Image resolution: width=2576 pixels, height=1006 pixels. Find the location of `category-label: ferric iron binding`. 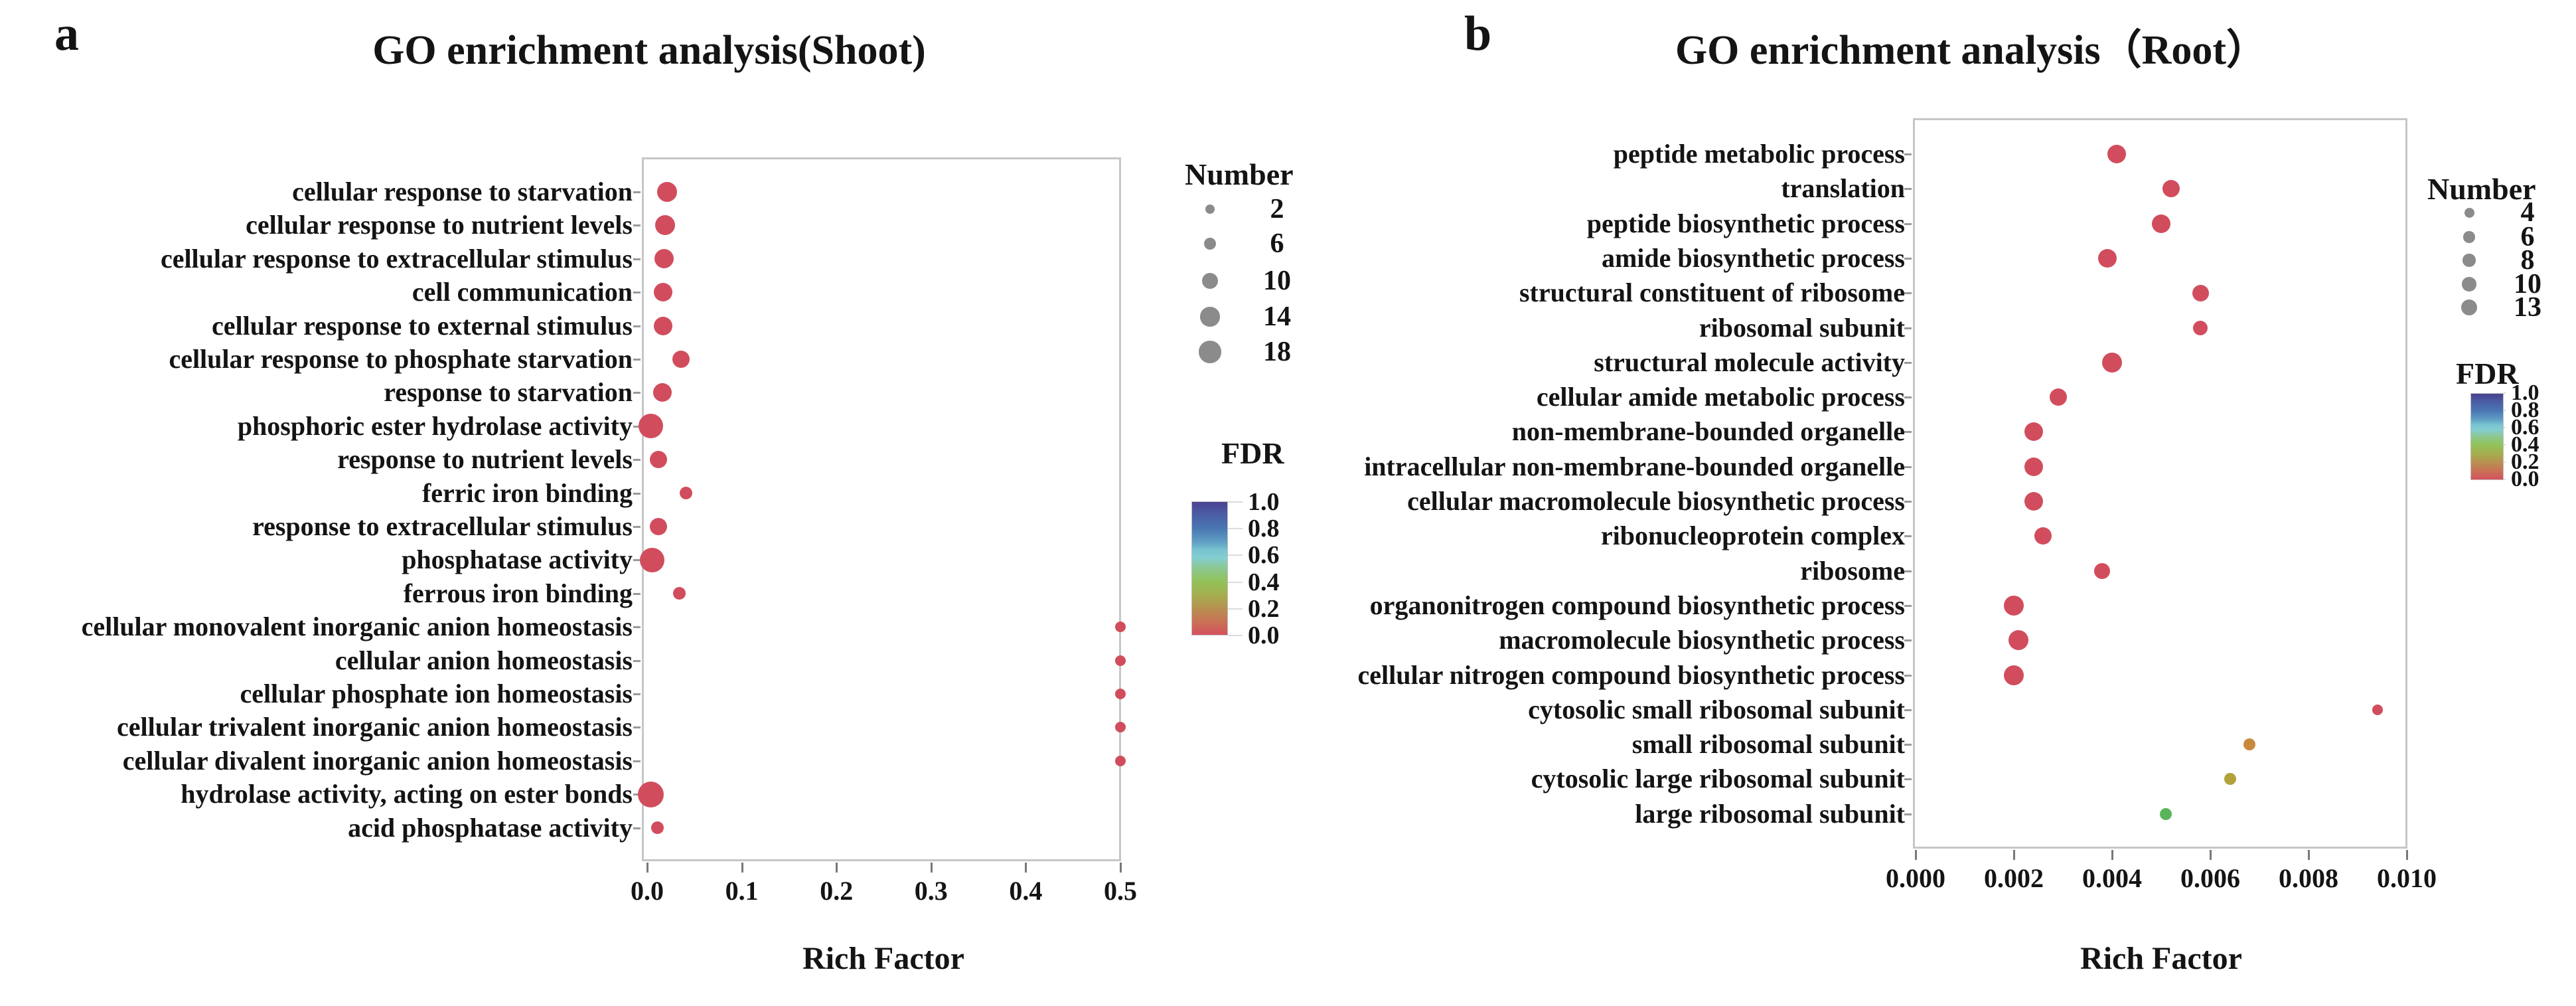

category-label: ferric iron binding is located at coordinates (527, 492).